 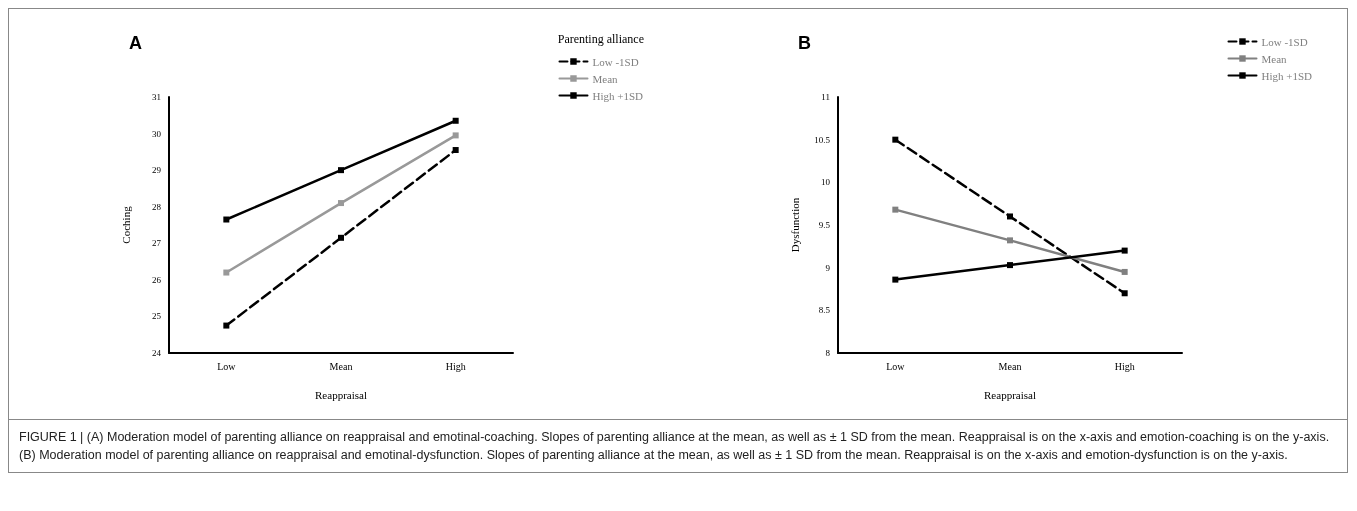 I want to click on caption: FIGURE 1 | (A) Moderation model of parenting alliance on reappraisal and emotinal-coaching. Slopes of parenting alliance at the mean, as well as ± 1 SD from the mean. Reappraisal is on the x-axis and emotion-coaching is on the y-axis. (B) Moderation model of parenting alliance on reappraisal and emotinal-dysfunction. Slopes of parenting alliance at the mean, as well as ± 1 SD from the mean. Reappraisal is on the x-axis and emotion-dysfunction is on the y-axis., so click(x=675, y=446).